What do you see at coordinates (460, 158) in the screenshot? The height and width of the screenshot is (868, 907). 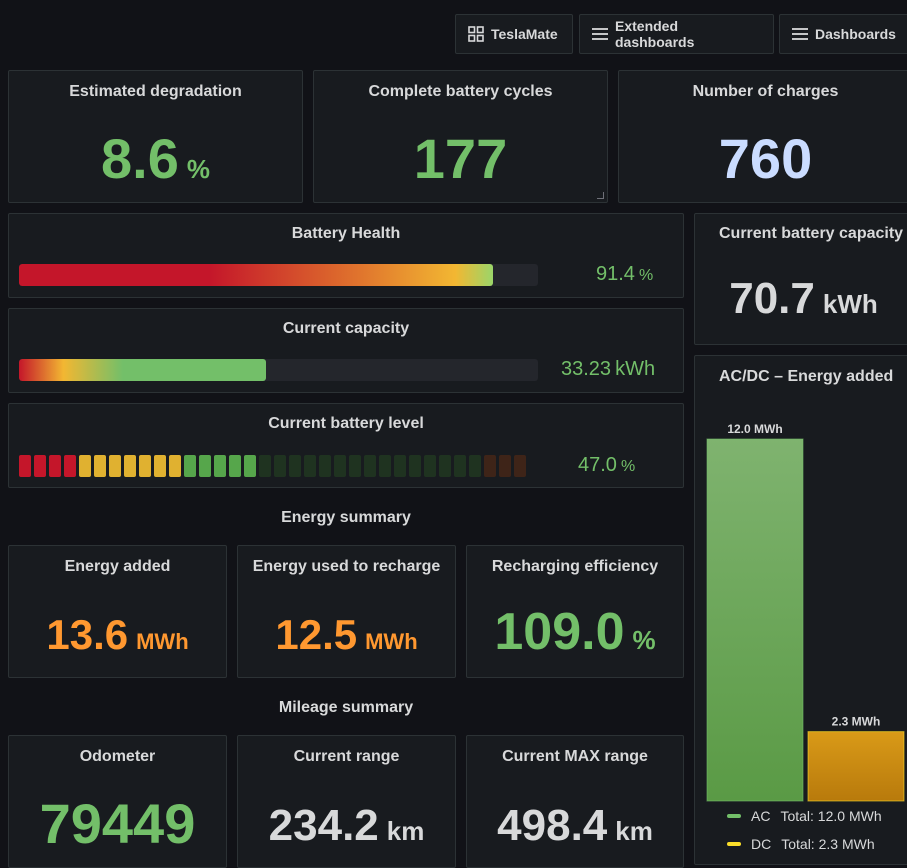 I see `cycles-stat: 177` at bounding box center [460, 158].